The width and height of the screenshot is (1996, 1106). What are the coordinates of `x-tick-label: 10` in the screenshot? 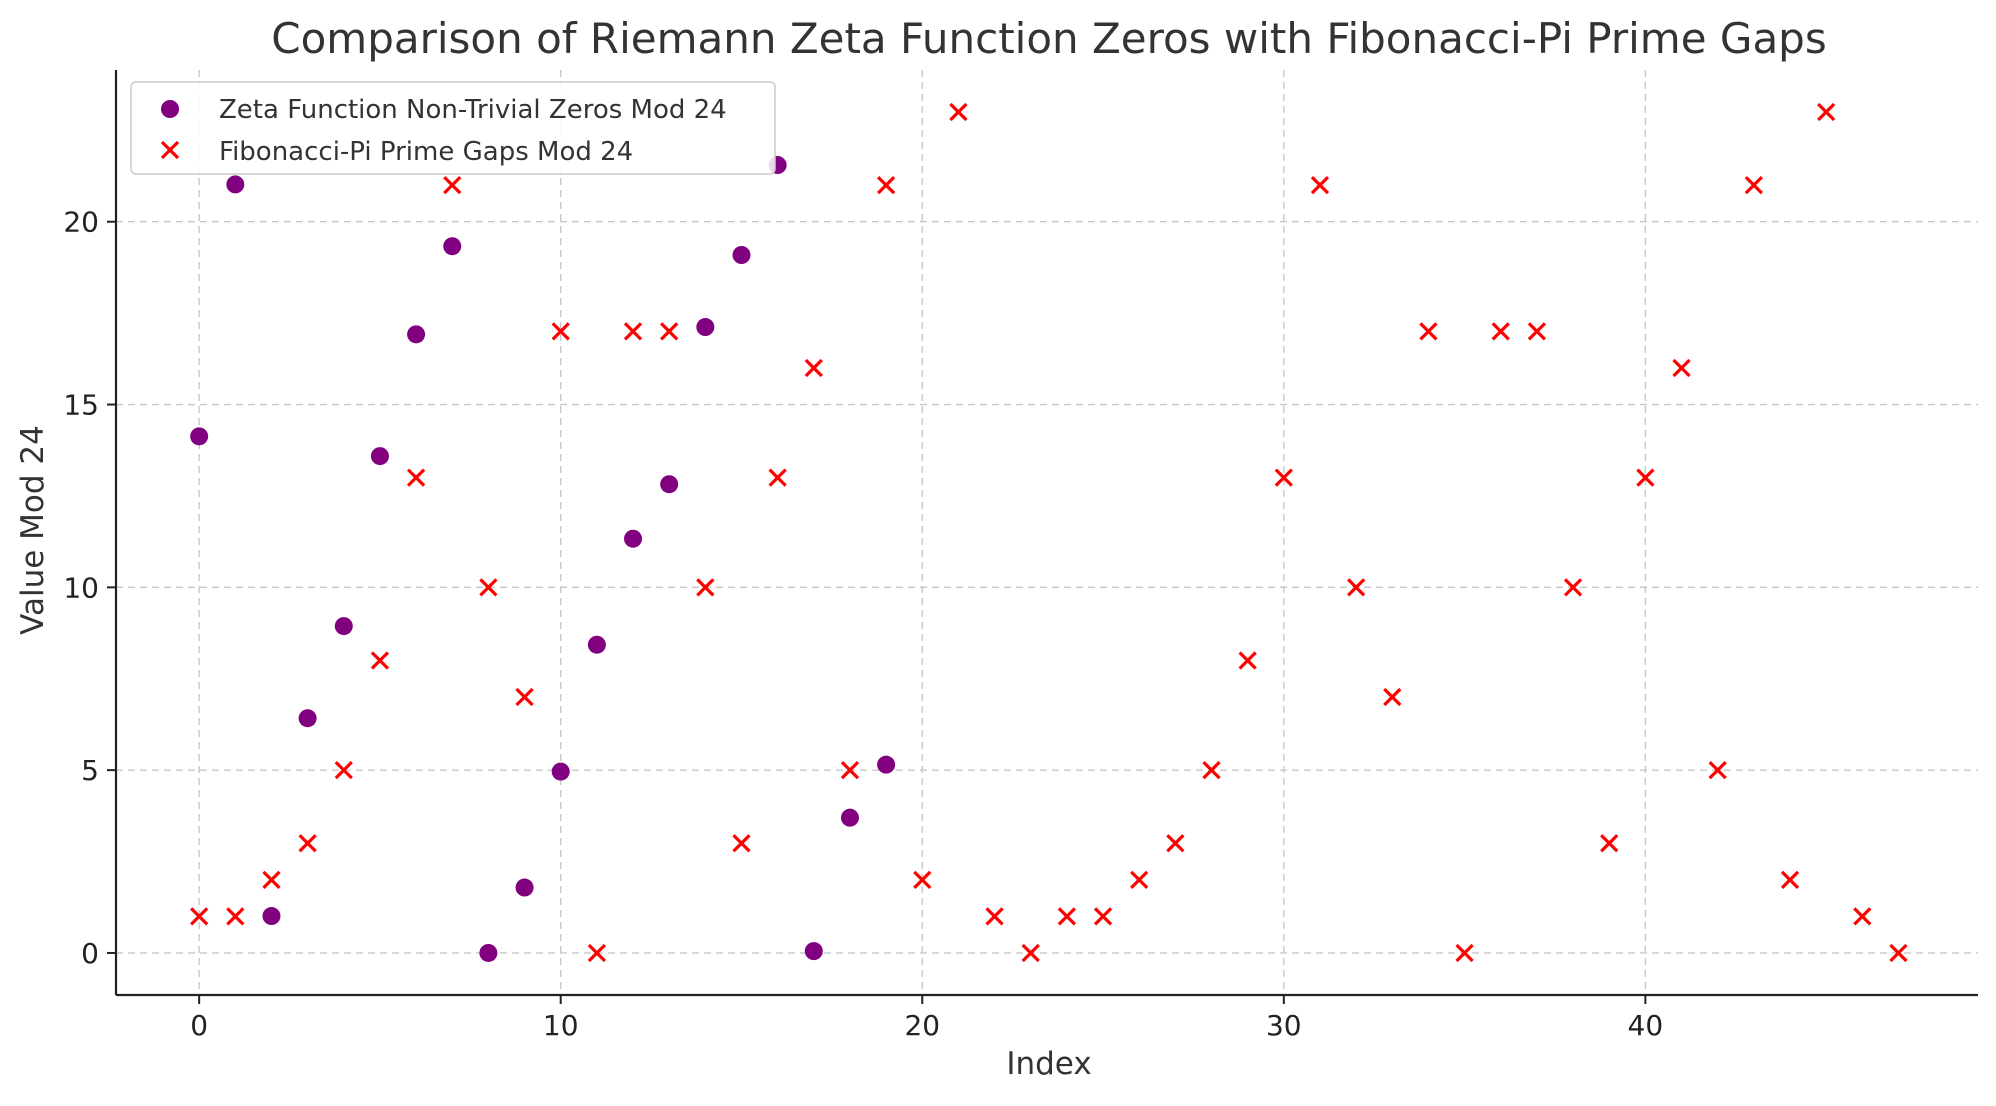 It's located at (561, 1025).